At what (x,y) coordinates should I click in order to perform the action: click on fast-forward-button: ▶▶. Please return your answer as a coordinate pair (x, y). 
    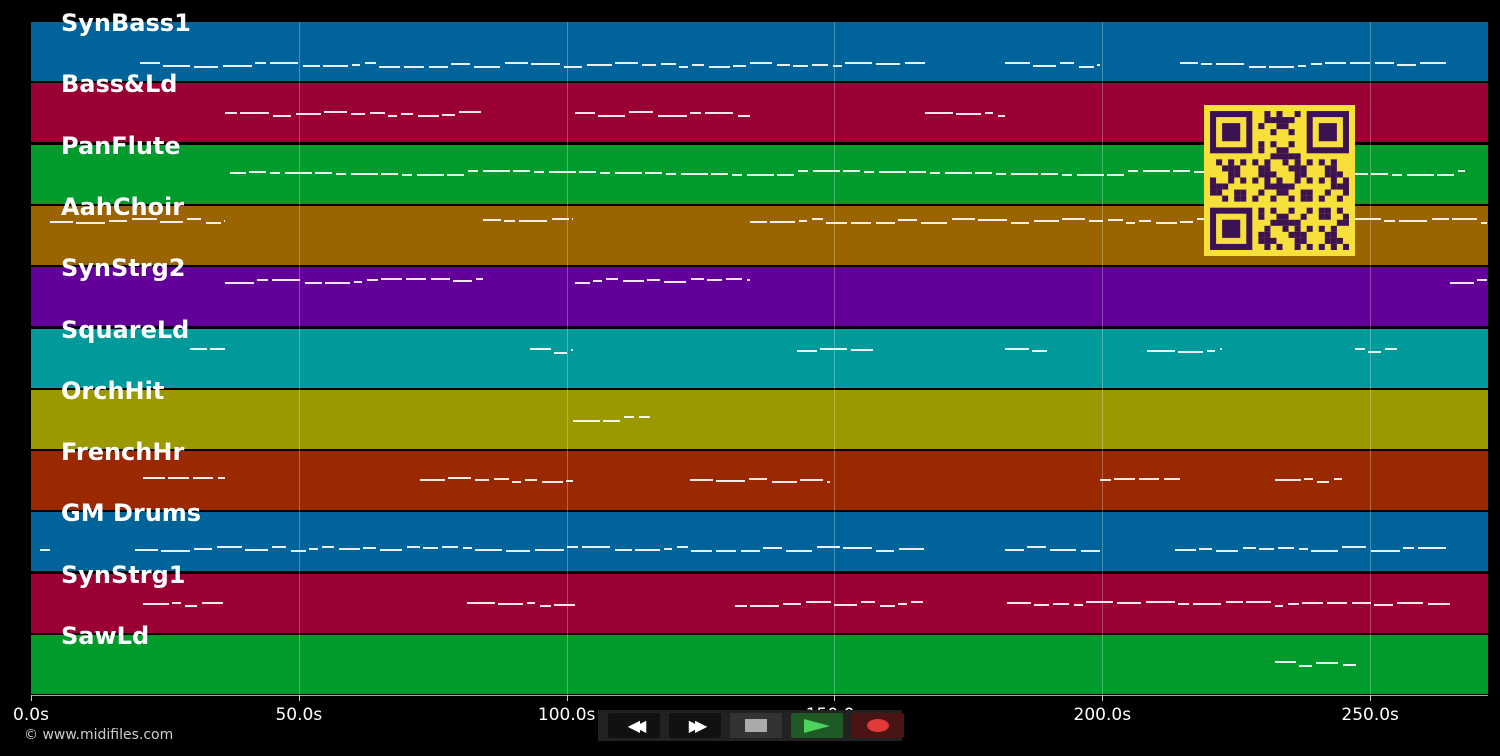
    Looking at the image, I should click on (695, 725).